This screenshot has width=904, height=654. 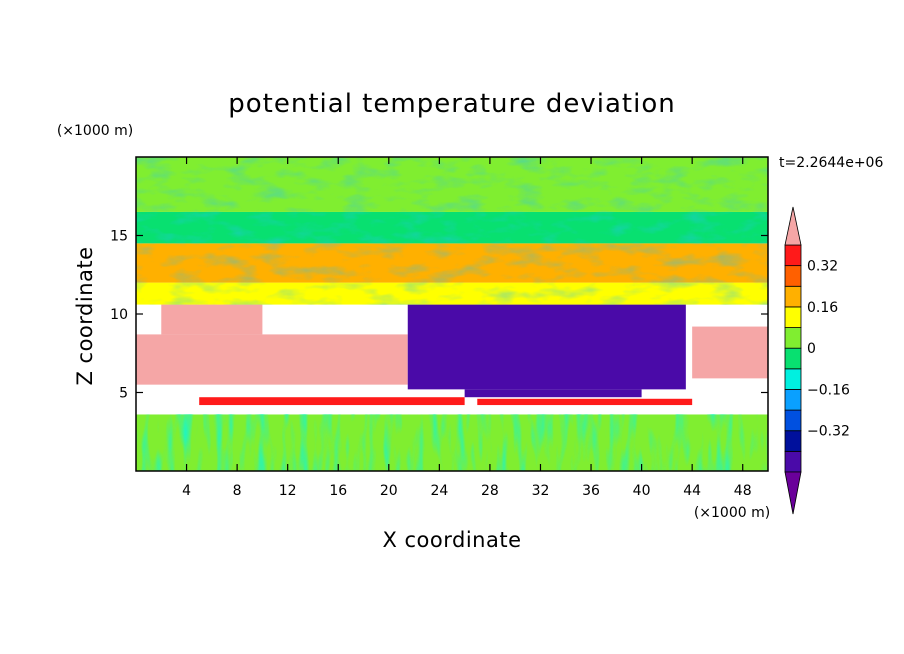 What do you see at coordinates (288, 491) in the screenshot?
I see `x-tick-label: 12` at bounding box center [288, 491].